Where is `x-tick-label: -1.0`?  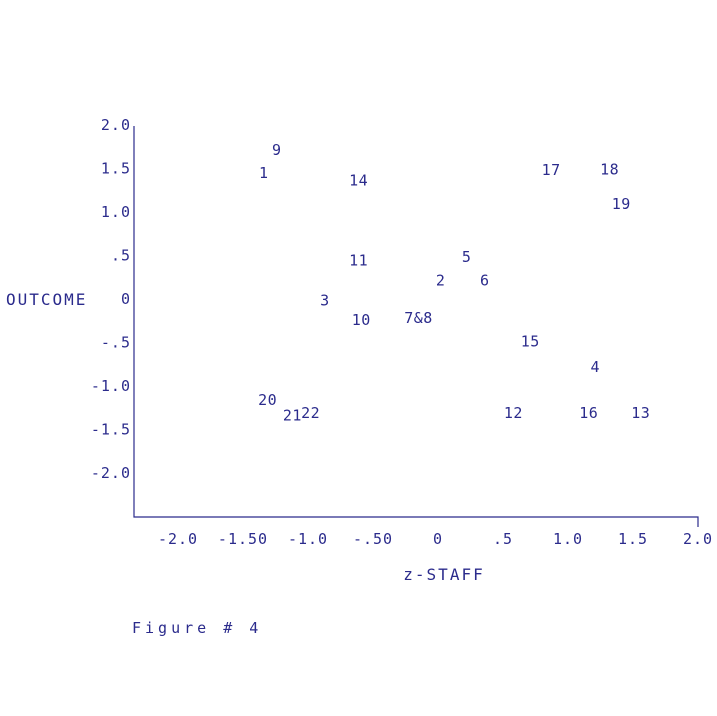
x-tick-label: -1.0 is located at coordinates (308, 539).